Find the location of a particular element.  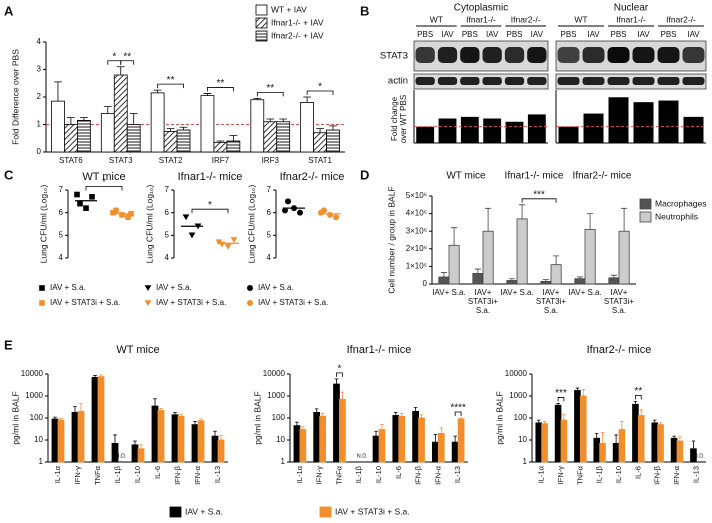

x-tick-label: IAV+ S.a. is located at coordinates (517, 292).